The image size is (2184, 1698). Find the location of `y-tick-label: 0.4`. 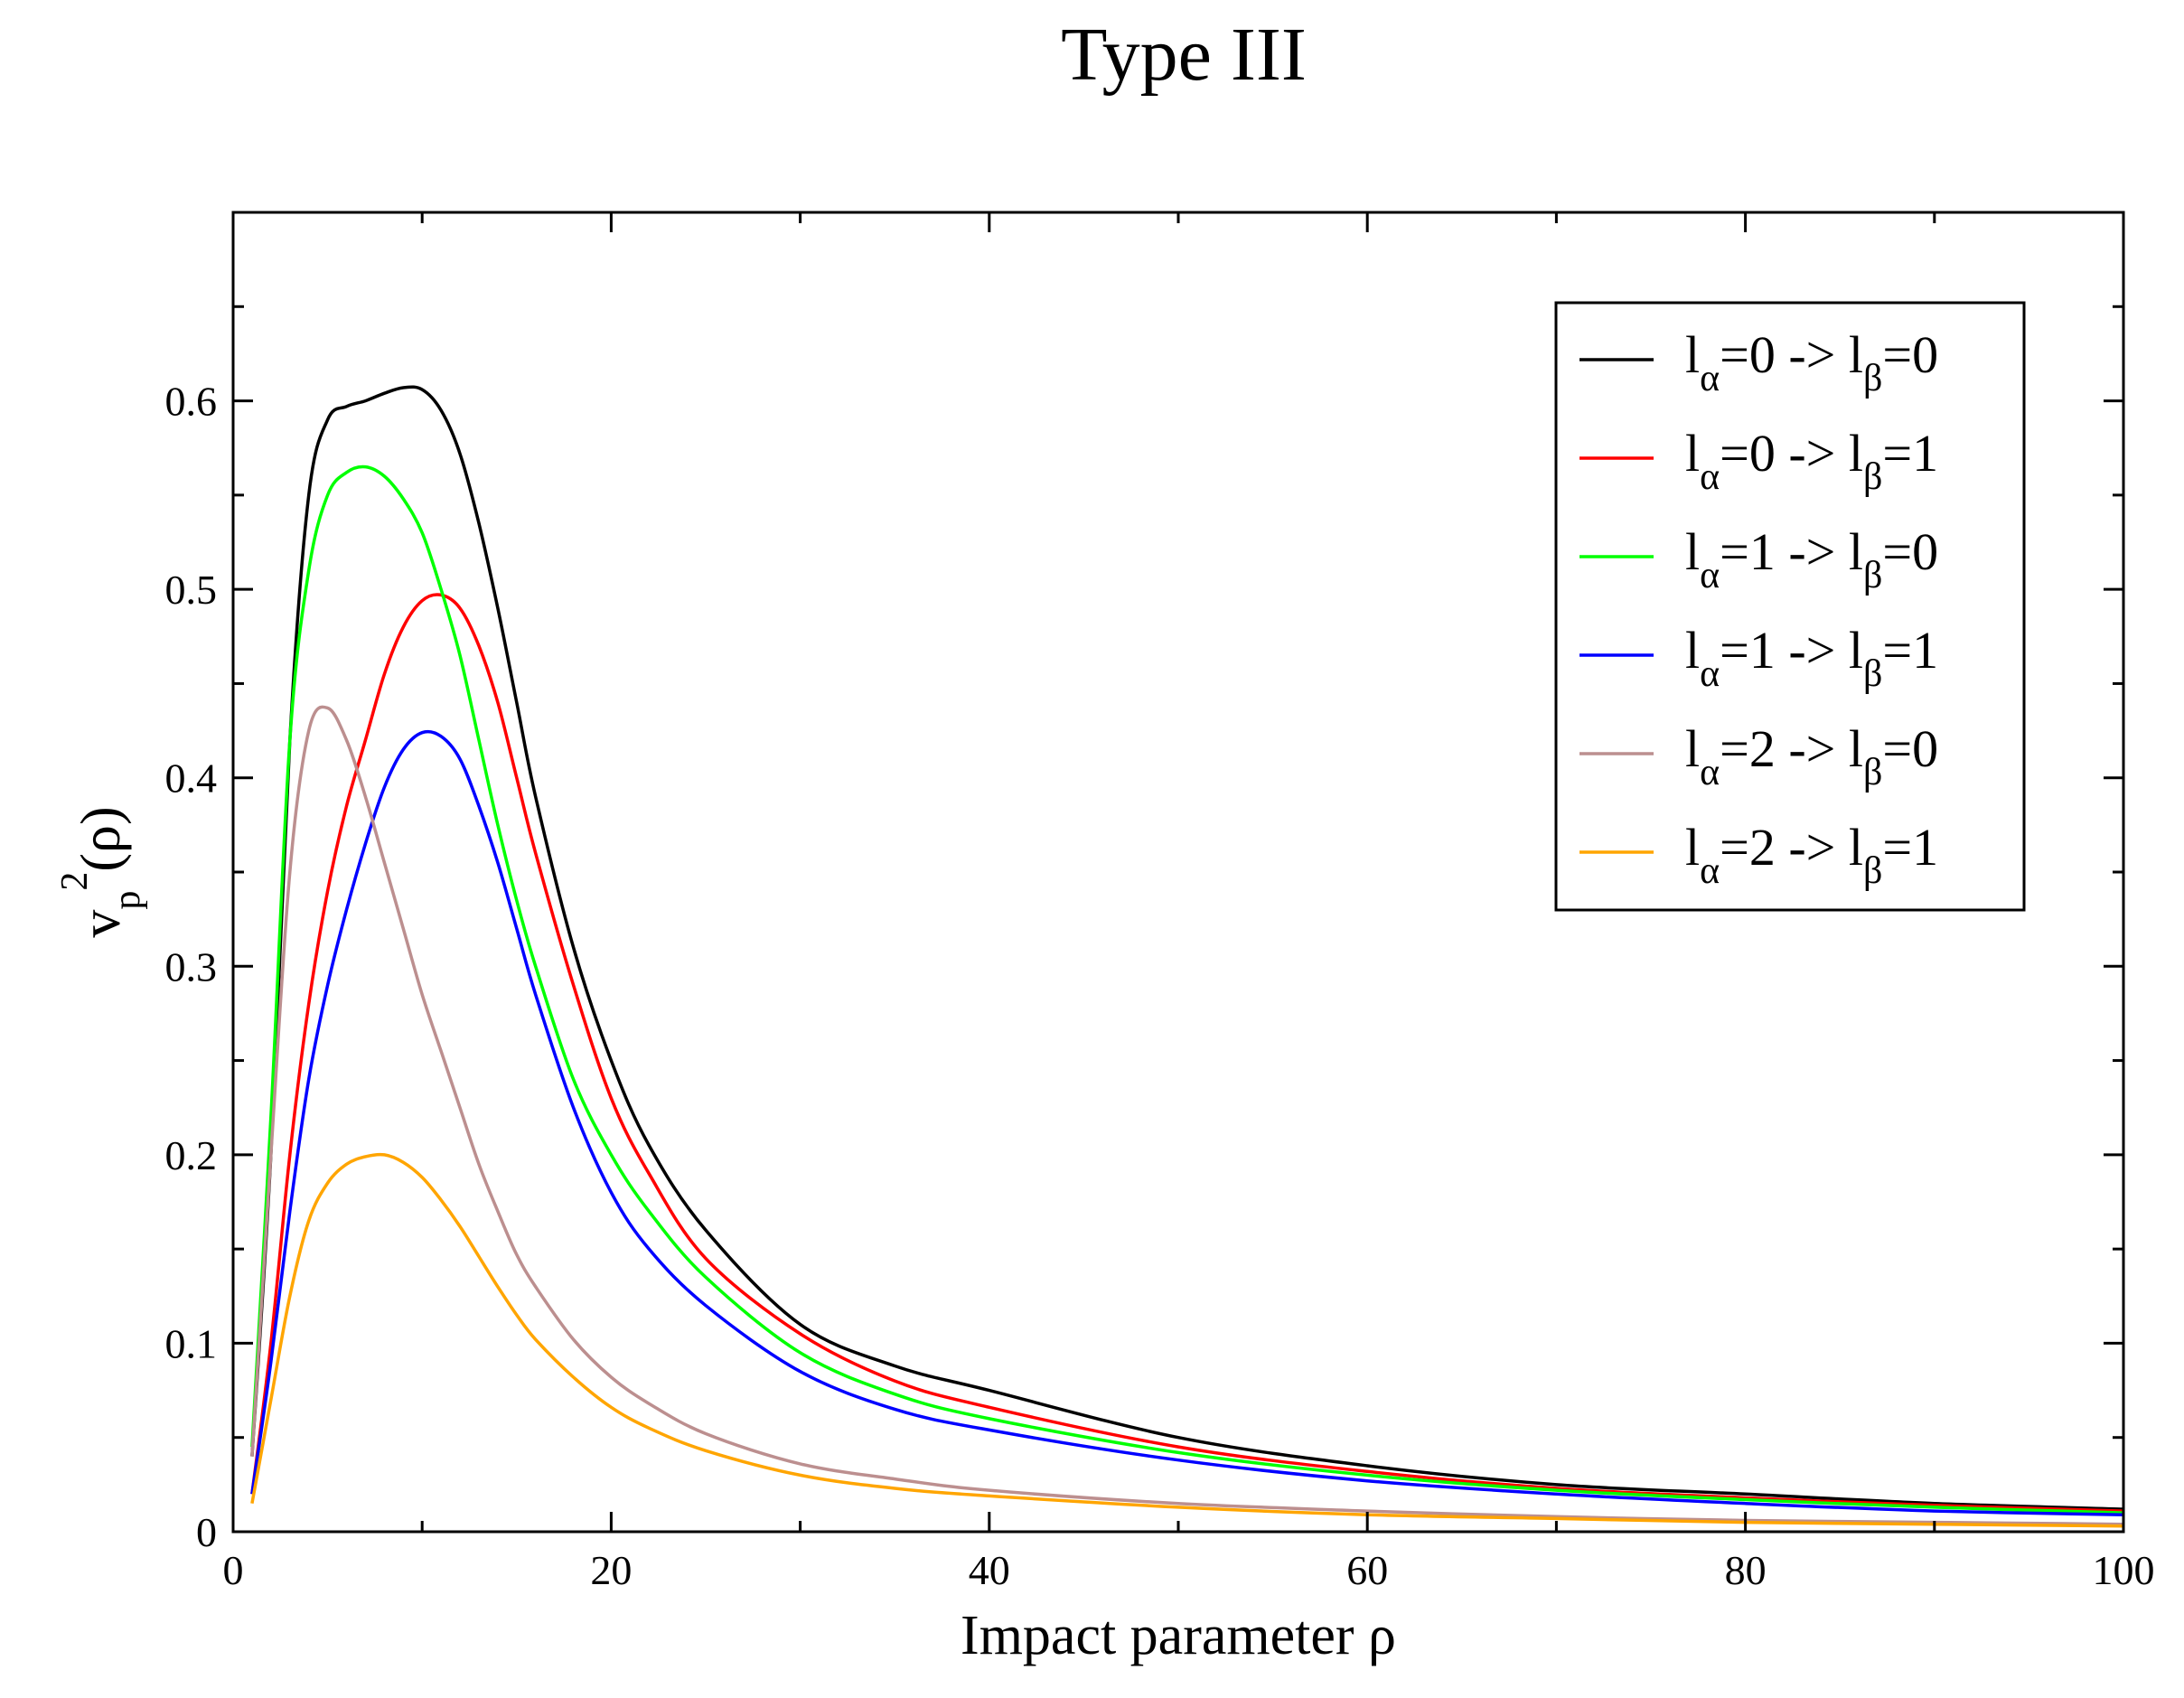

y-tick-label: 0.4 is located at coordinates (192, 779).